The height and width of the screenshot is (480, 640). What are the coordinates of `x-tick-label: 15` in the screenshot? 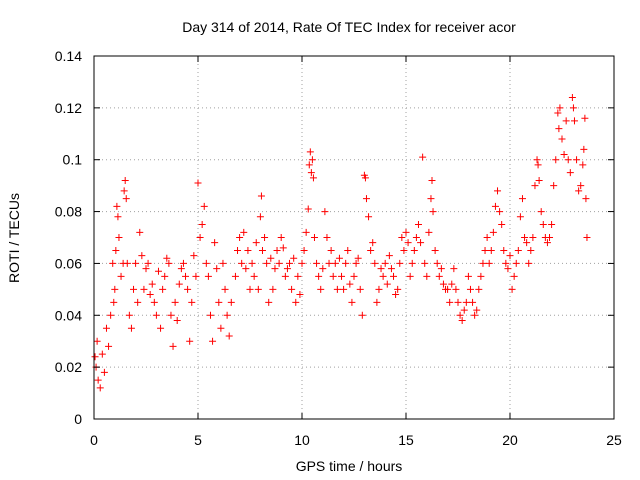 It's located at (406, 440).